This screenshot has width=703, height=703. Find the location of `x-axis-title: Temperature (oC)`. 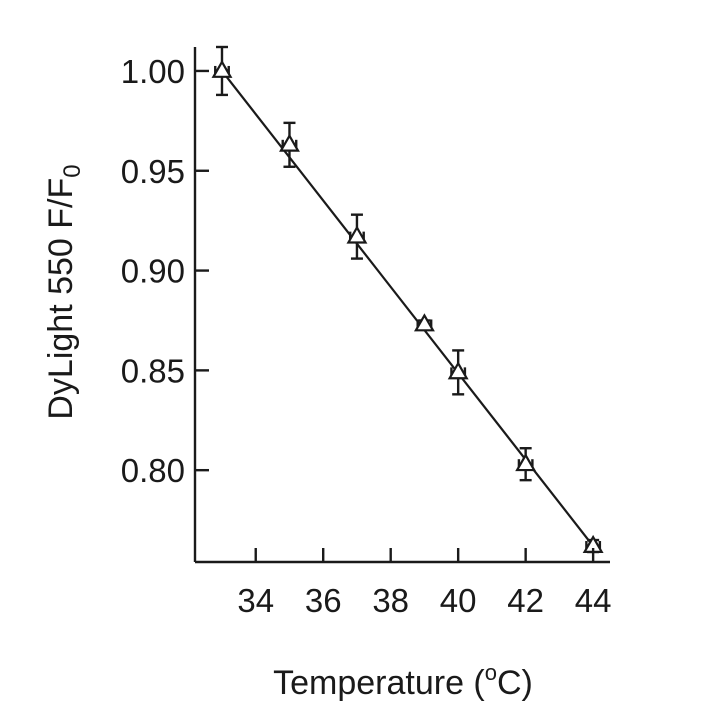

x-axis-title: Temperature (oC) is located at coordinates (403, 681).